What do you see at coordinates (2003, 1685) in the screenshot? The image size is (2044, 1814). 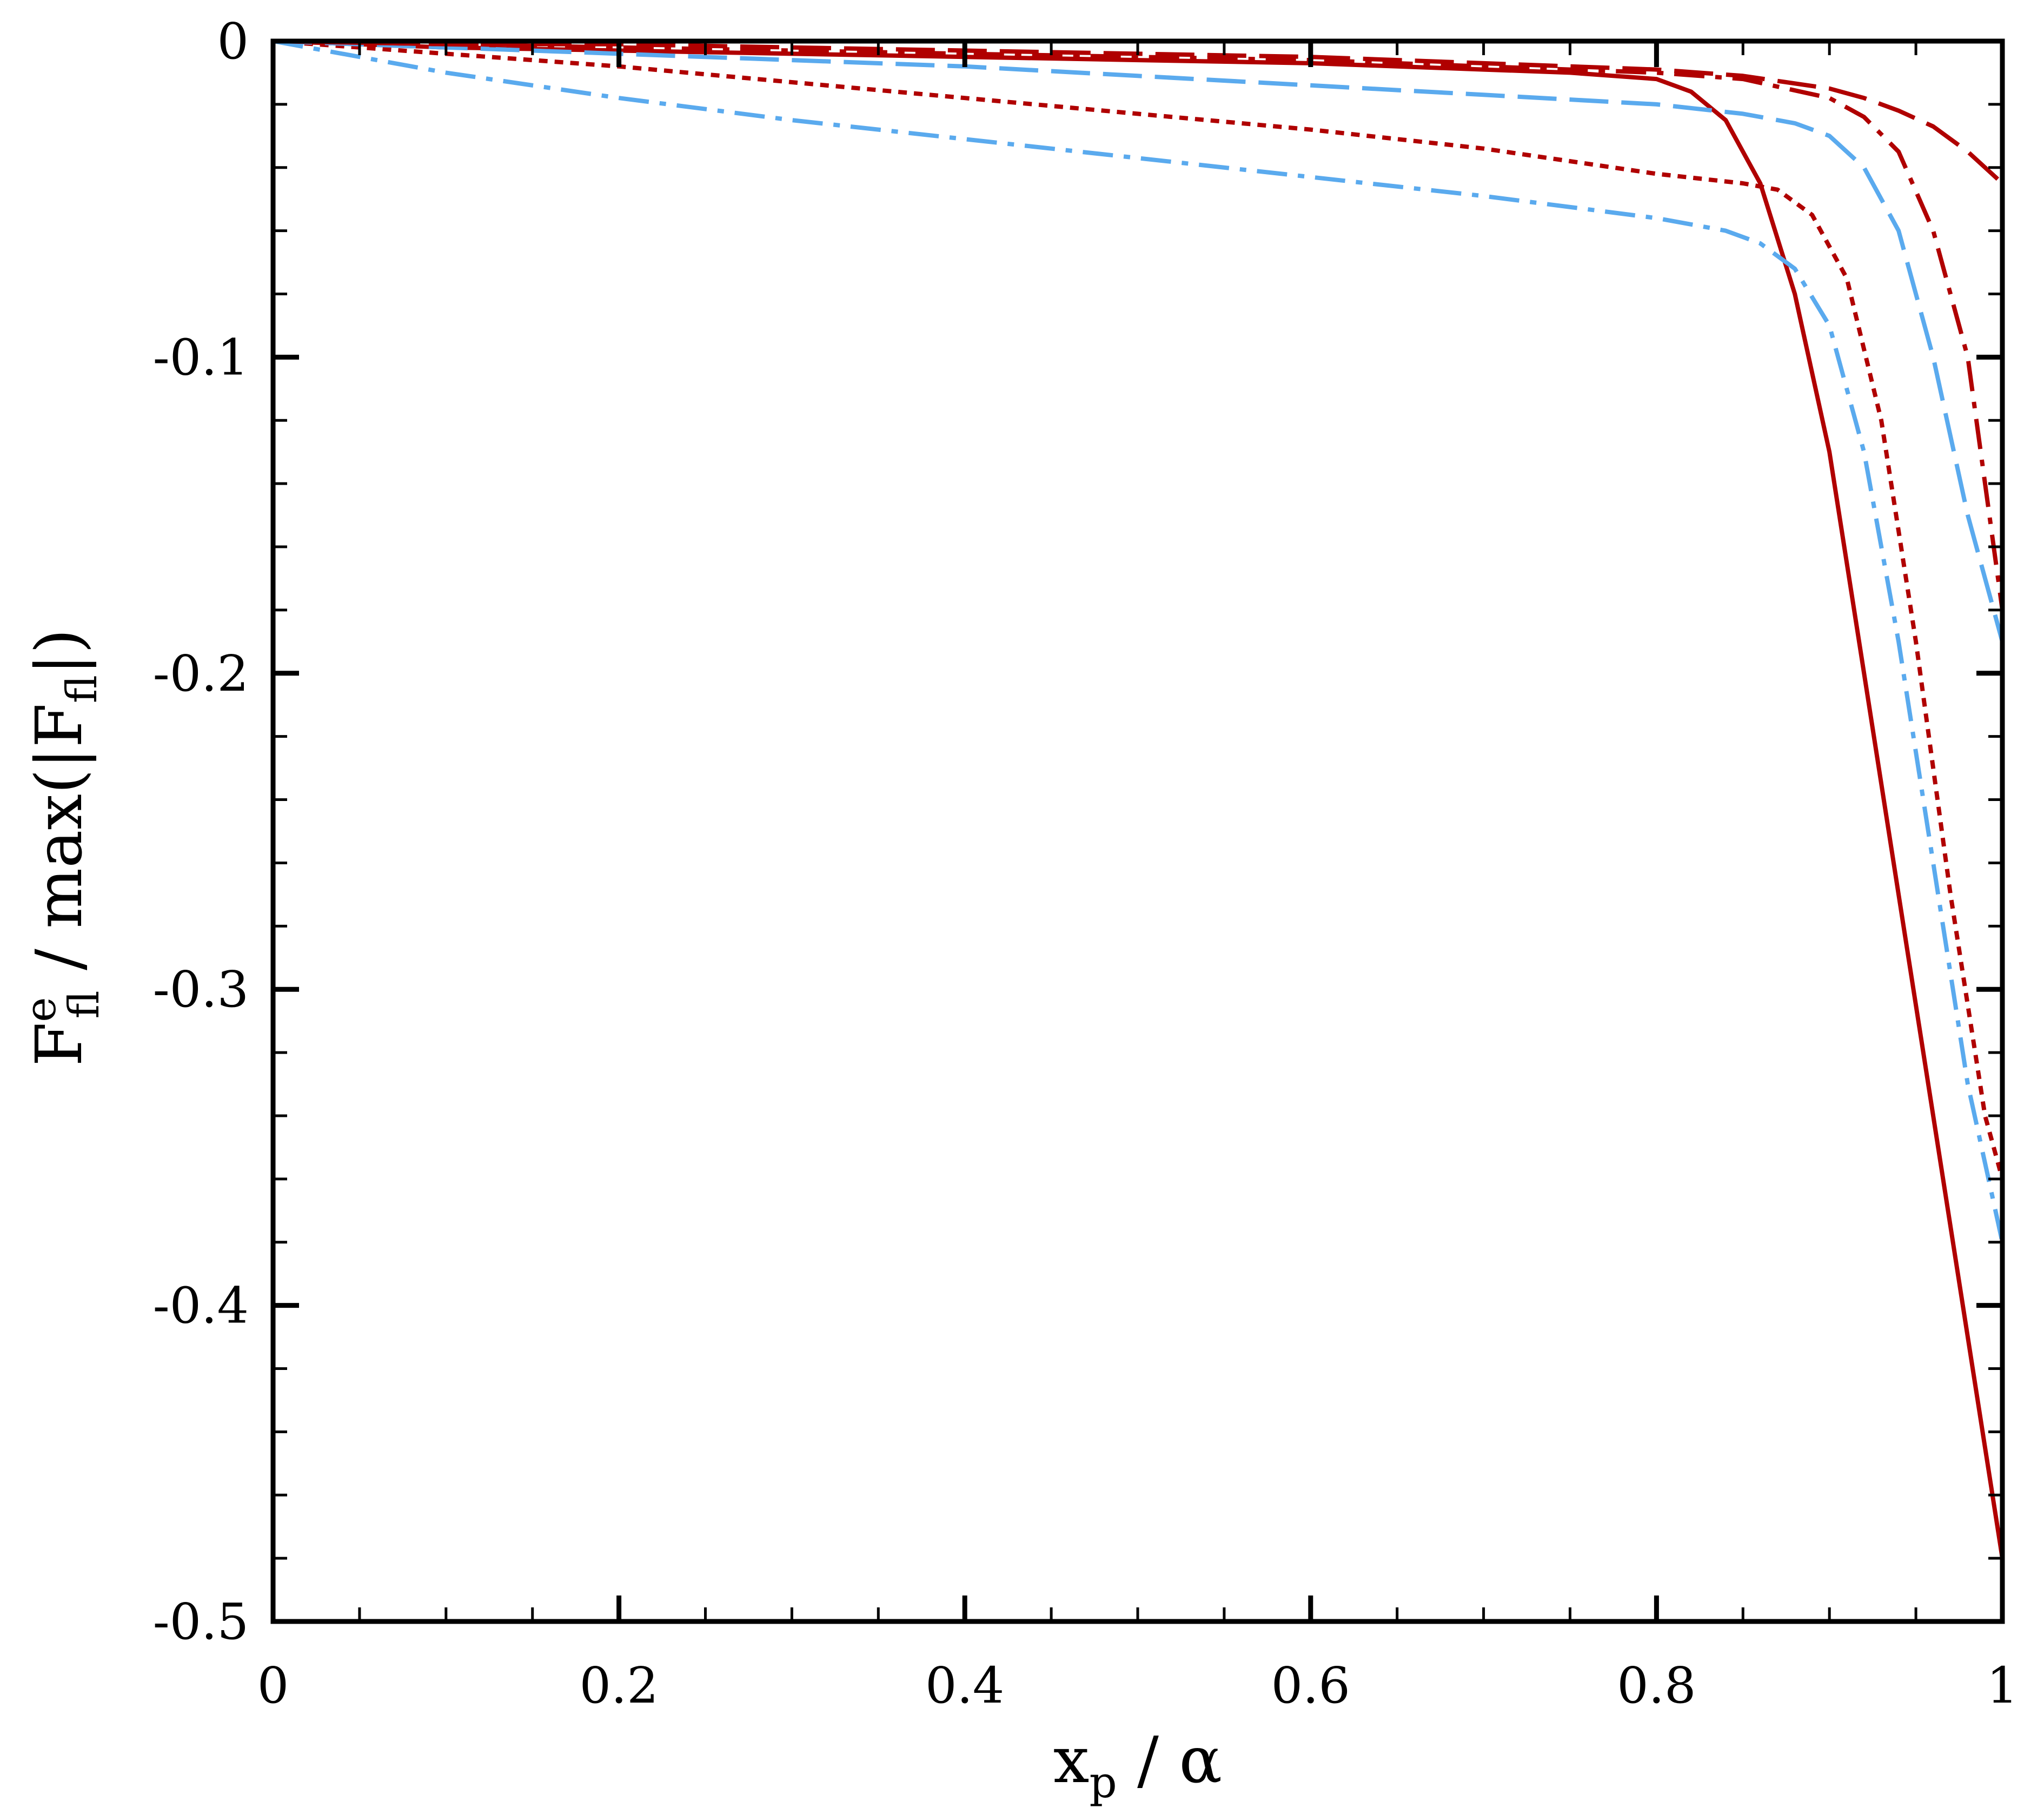 I see `x-tick-label: 1` at bounding box center [2003, 1685].